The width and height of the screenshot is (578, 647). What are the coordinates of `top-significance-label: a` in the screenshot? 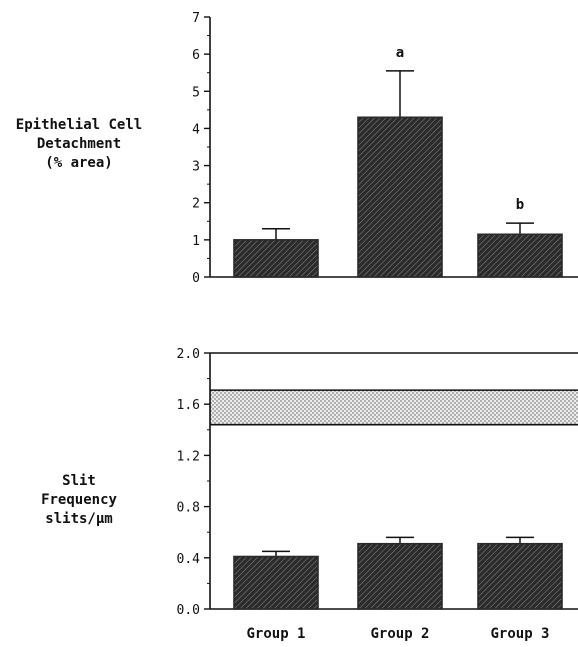 It's located at (400, 53).